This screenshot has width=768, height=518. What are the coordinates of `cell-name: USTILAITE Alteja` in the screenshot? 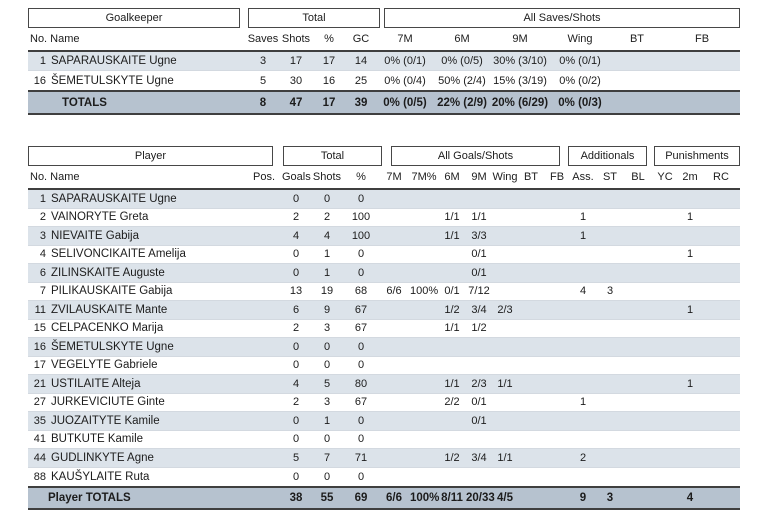 It's located at (96, 383).